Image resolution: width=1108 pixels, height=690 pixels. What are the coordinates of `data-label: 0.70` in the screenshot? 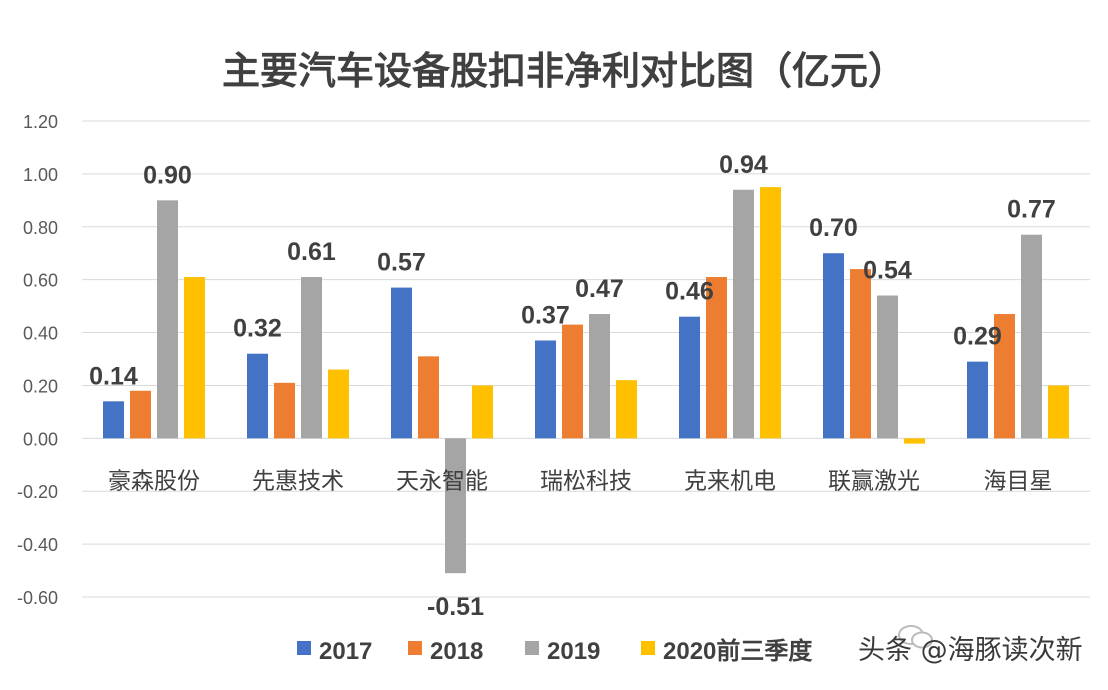 It's located at (833, 228).